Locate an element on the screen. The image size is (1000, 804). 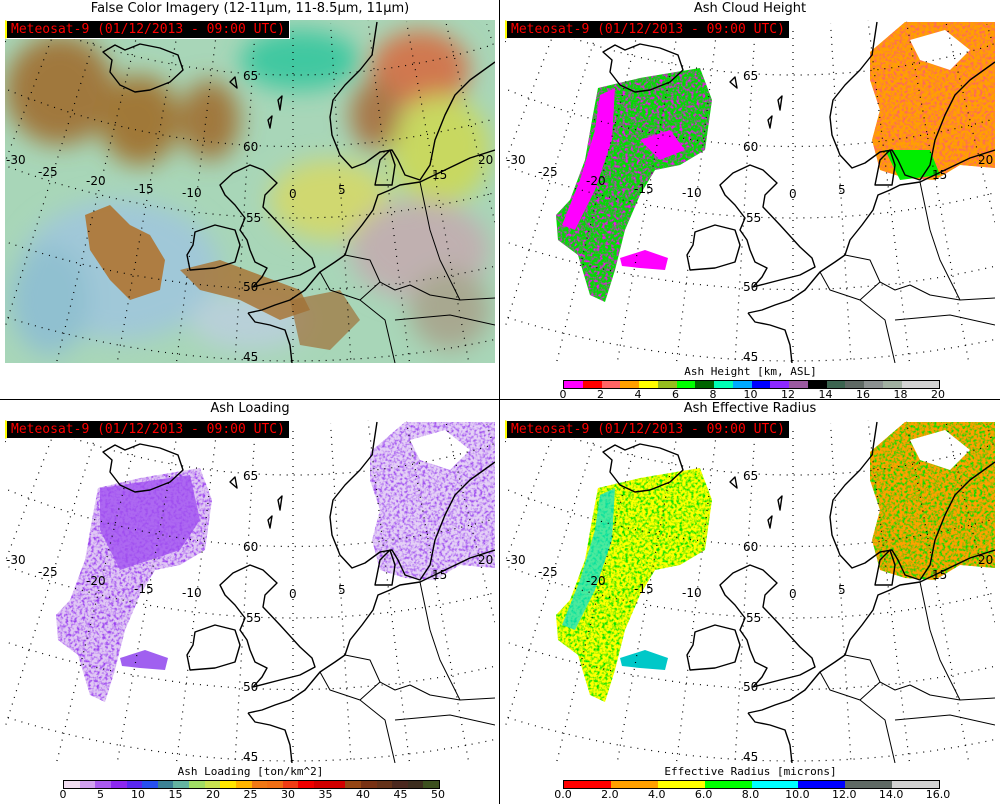
colorbar-tick-label: 8.0 is located at coordinates (750, 794).